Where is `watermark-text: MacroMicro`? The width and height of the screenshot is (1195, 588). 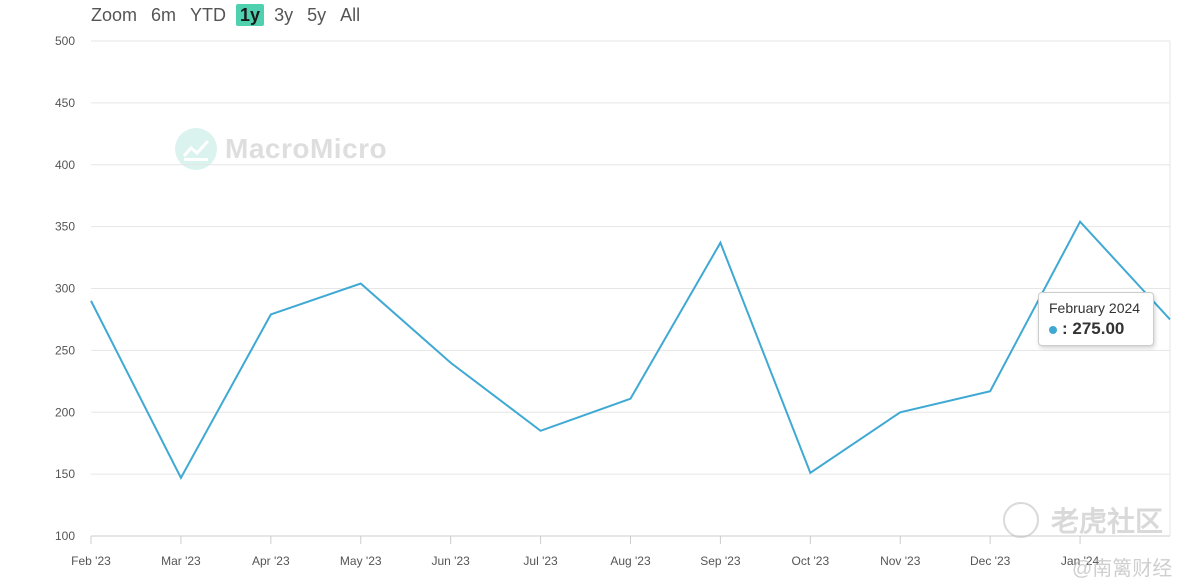
watermark-text: MacroMicro is located at coordinates (306, 148).